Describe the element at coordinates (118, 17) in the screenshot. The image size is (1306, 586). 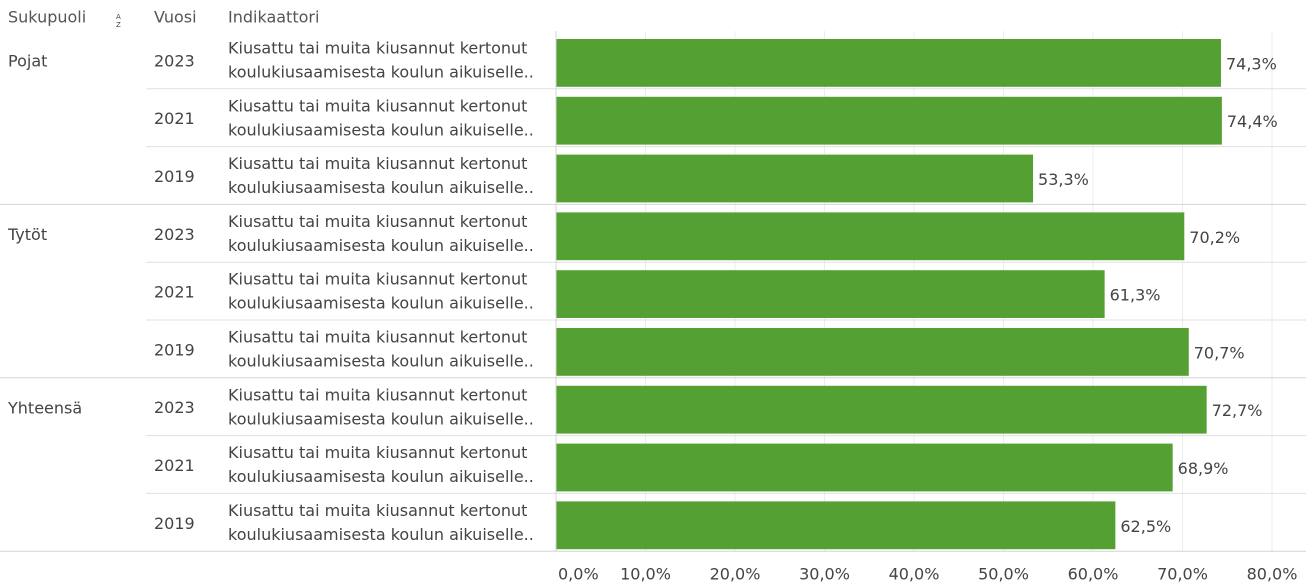
I see `sort-icon-a: A` at that location.